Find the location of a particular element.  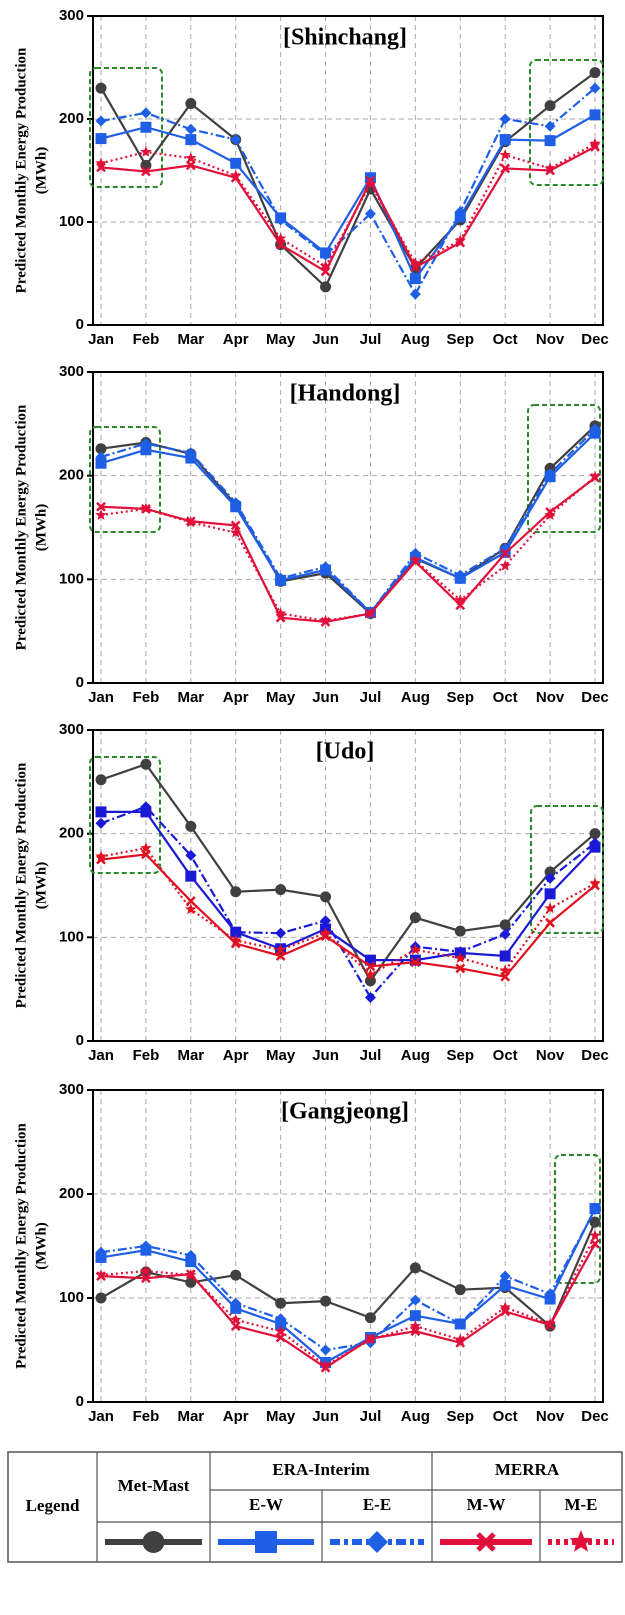

x-tick-label: Sep is located at coordinates (461, 697).